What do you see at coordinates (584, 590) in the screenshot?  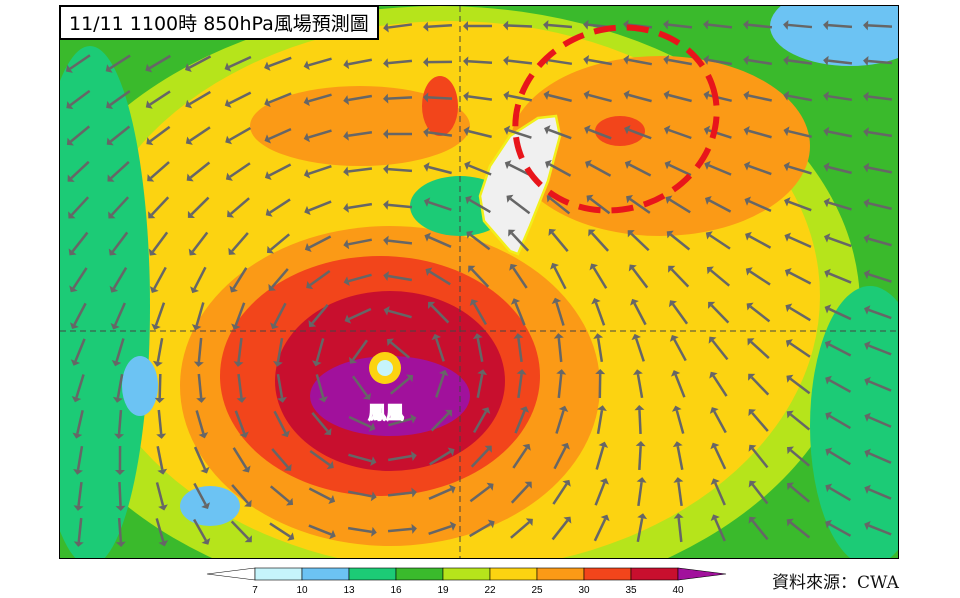 I see `colorbar-tick-label: 30` at bounding box center [584, 590].